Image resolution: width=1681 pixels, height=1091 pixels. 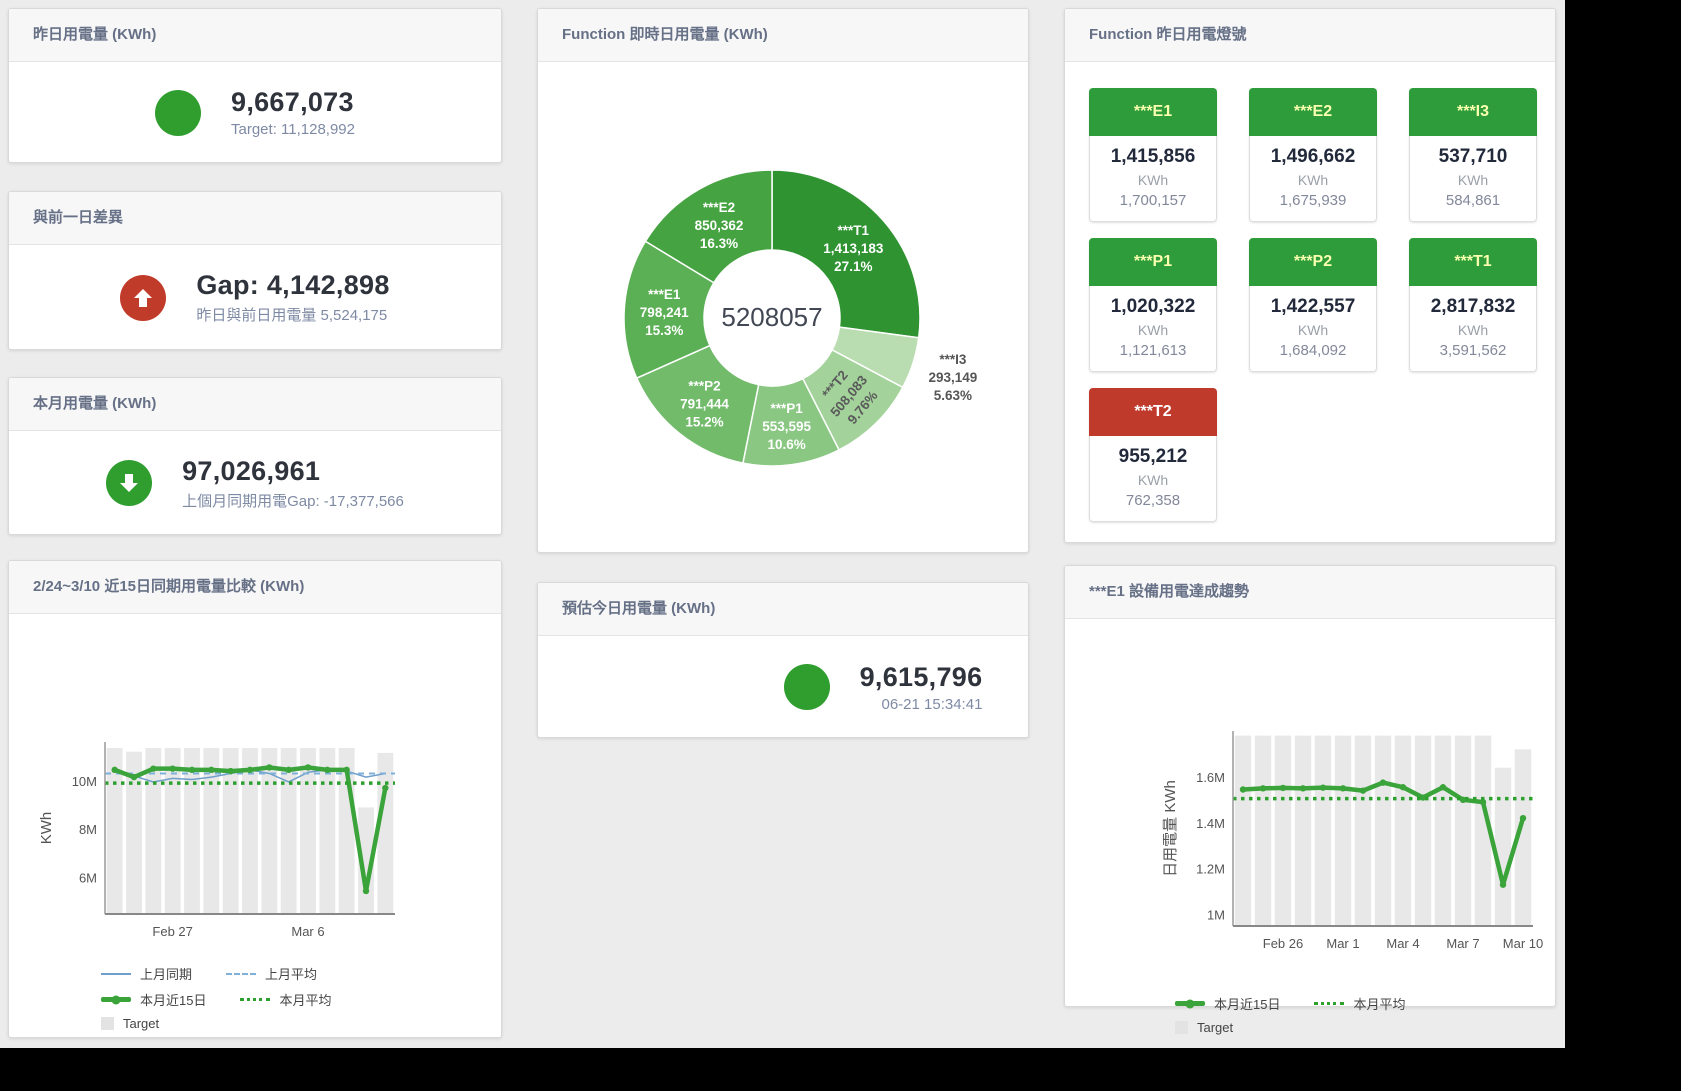 I want to click on light-card-body: 1,422,557 KWh 1,684,092, so click(x=1313, y=329).